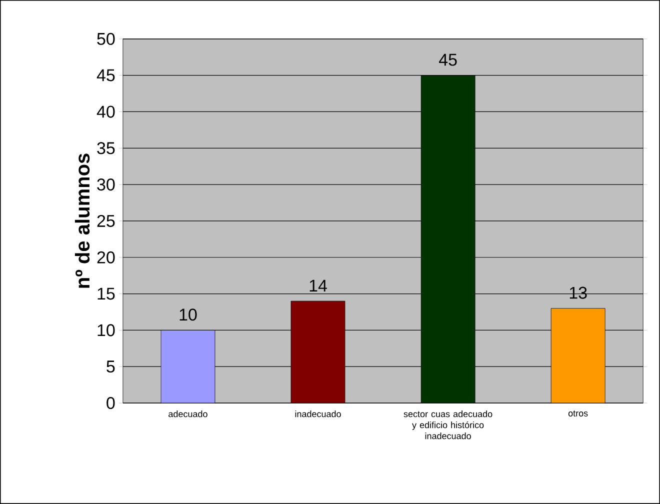  I want to click on x-tick-label: sector cuas adecuado y edificio histórico inadecuado, so click(448, 425).